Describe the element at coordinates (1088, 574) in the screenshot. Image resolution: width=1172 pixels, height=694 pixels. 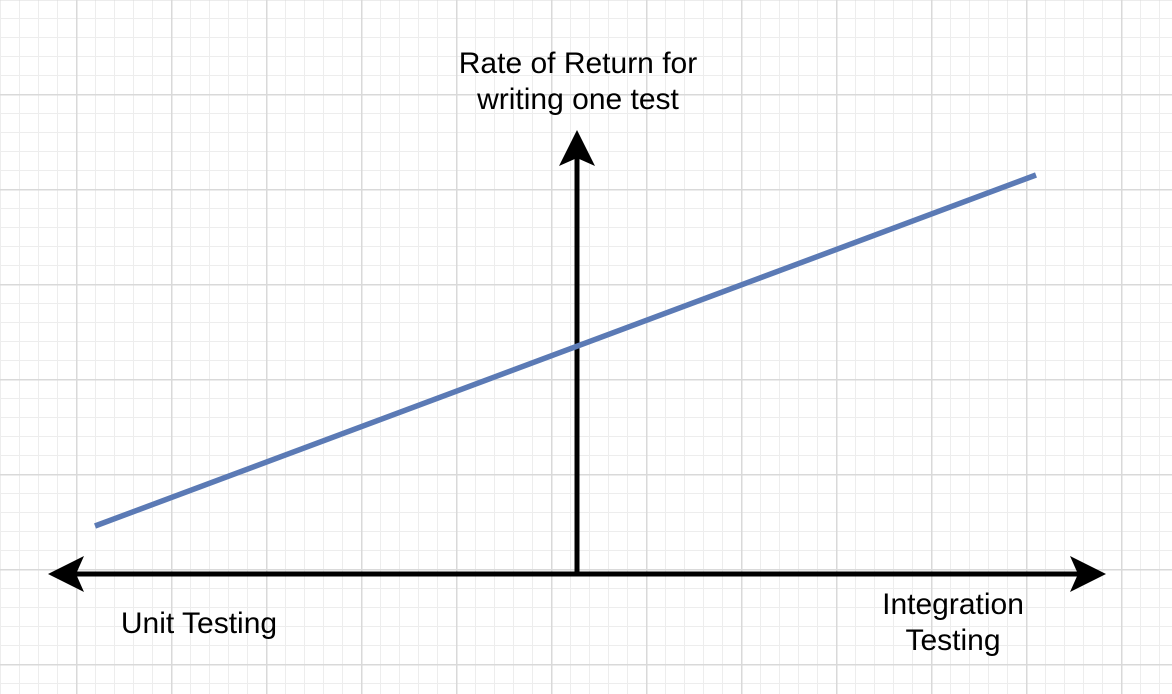
I see `x-axis-right-arrowhead` at that location.